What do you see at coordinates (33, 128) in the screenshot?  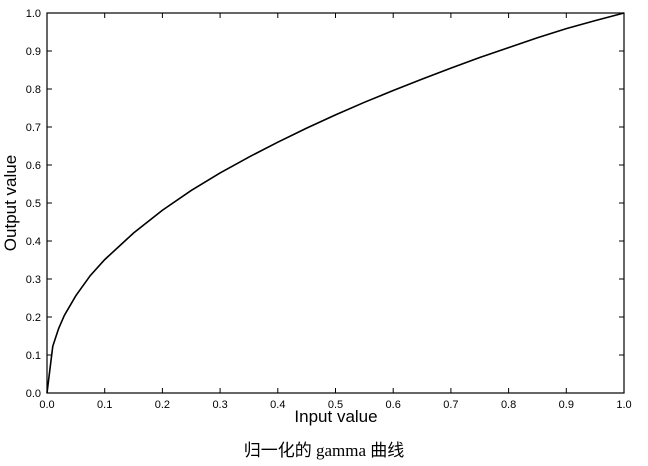 I see `y-tick-label: 0.7` at bounding box center [33, 128].